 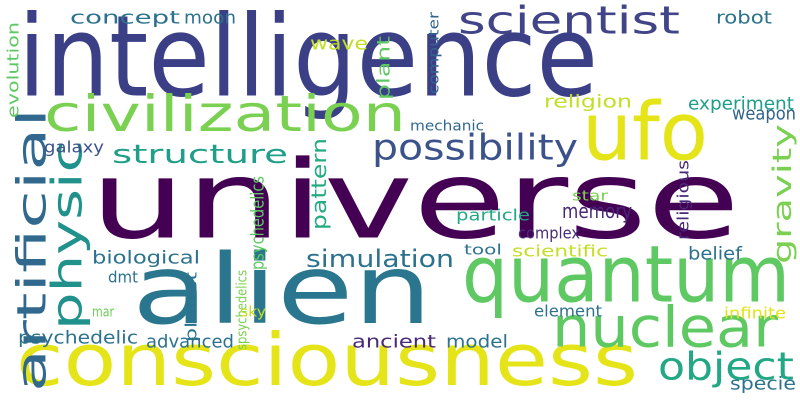 What do you see at coordinates (645, 131) in the screenshot?
I see `word-ufo: ufo` at bounding box center [645, 131].